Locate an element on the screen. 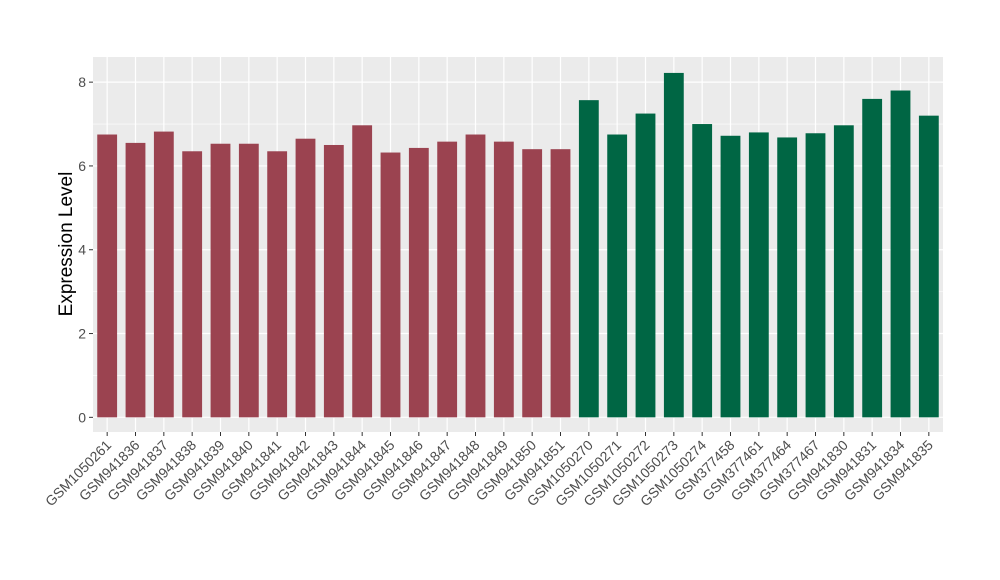  bar-GSM941851 is located at coordinates (560, 283).